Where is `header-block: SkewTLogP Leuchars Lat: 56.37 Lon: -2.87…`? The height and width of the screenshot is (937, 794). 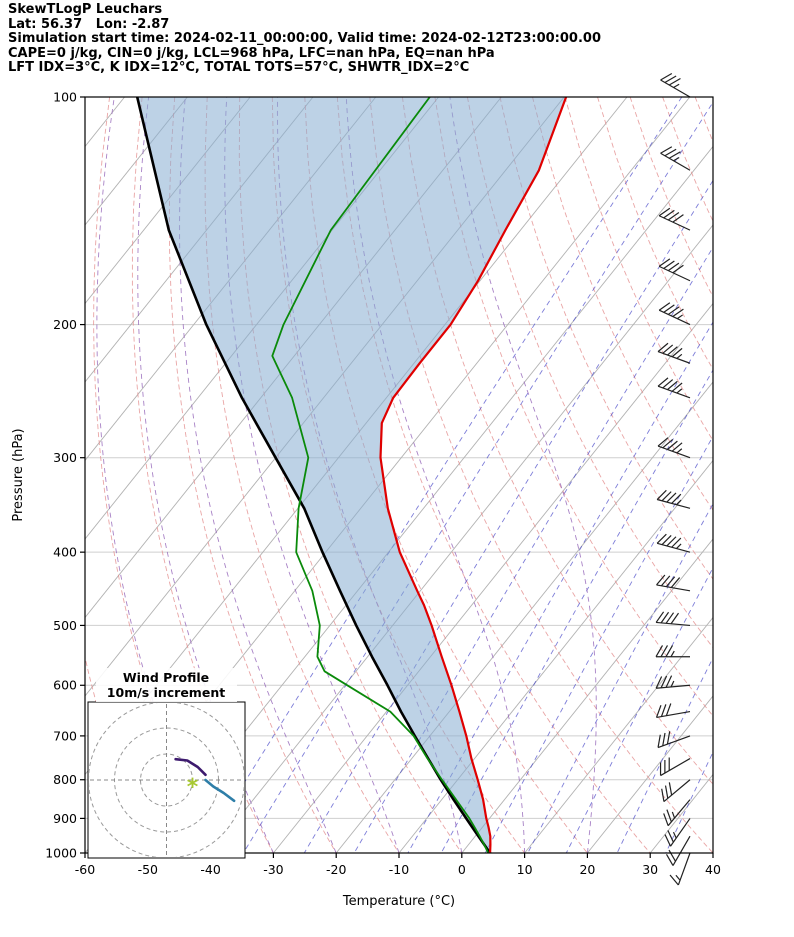
header-block: SkewTLogP Leuchars Lat: 56.37 Lon: -2.87… is located at coordinates (304, 39).